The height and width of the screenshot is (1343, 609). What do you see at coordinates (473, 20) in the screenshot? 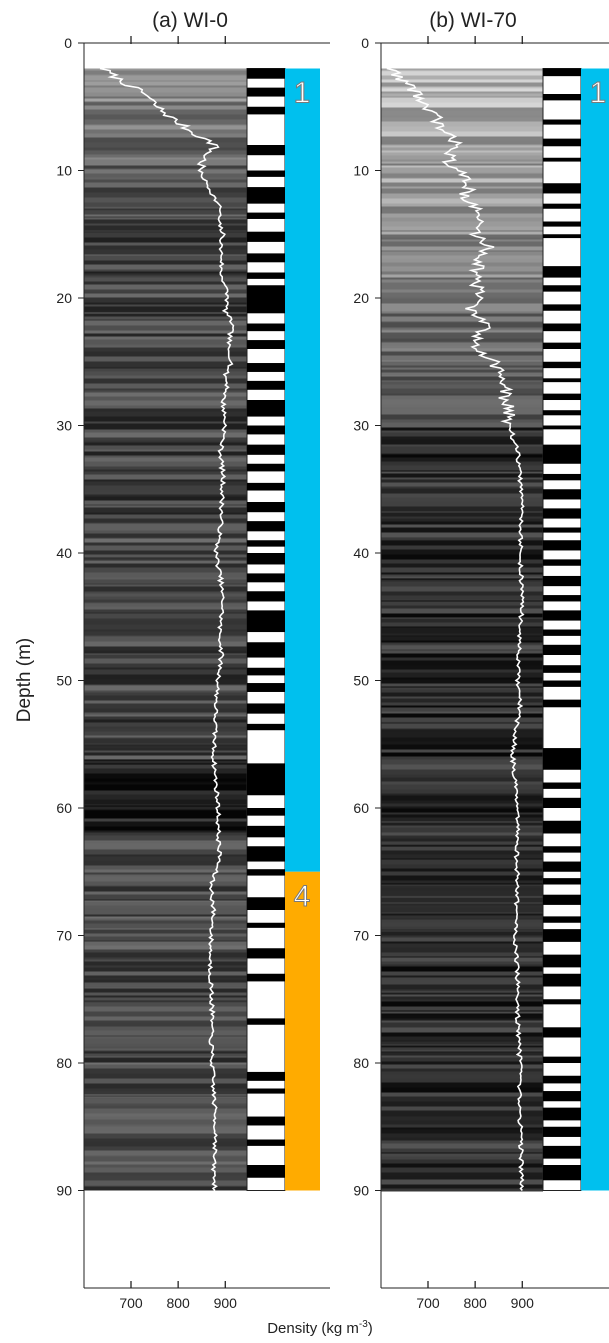
I see `panel-title: (b) WI-70` at bounding box center [473, 20].